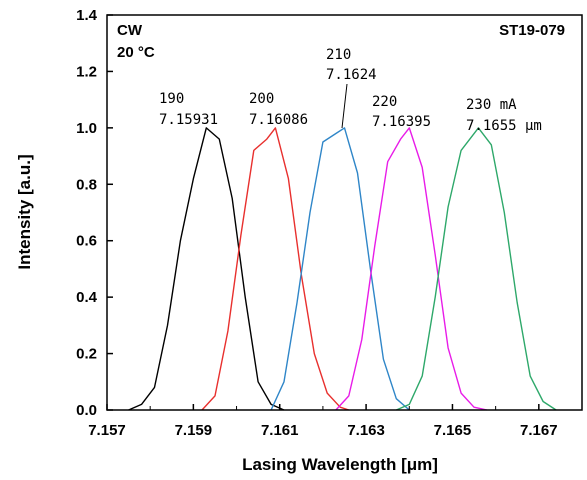 This screenshot has height=480, width=587. I want to click on peak-current-label: 190, so click(171, 99).